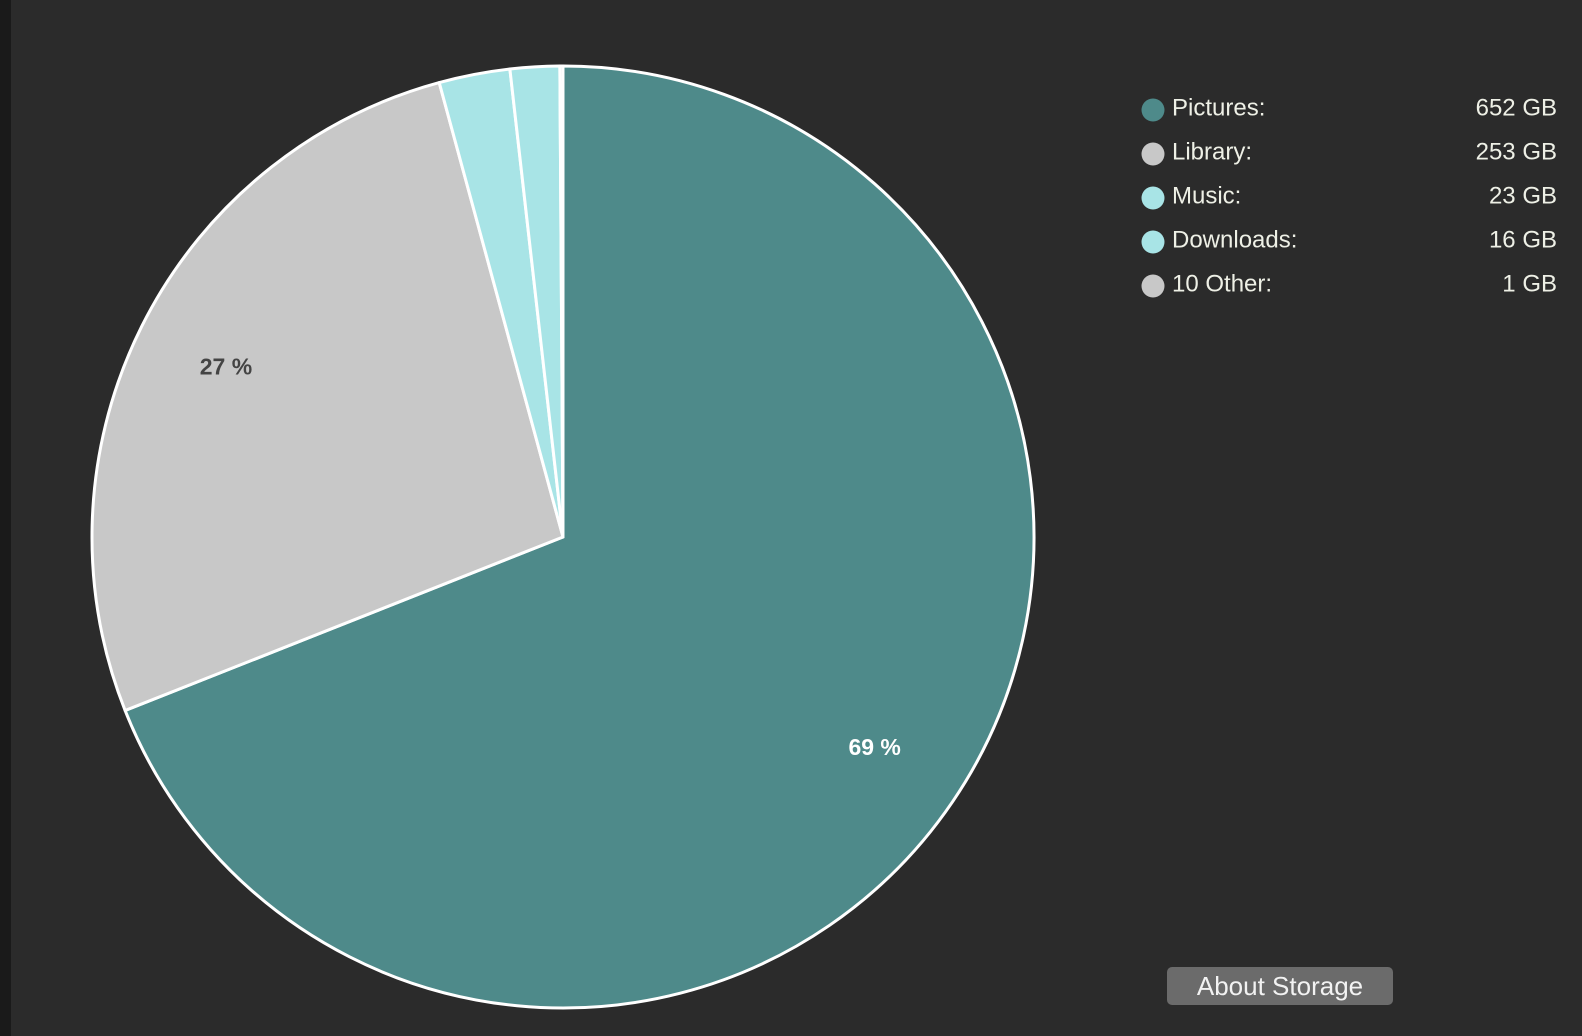  Describe the element at coordinates (1218, 107) in the screenshot. I see `legend-label: Pictures:` at that location.